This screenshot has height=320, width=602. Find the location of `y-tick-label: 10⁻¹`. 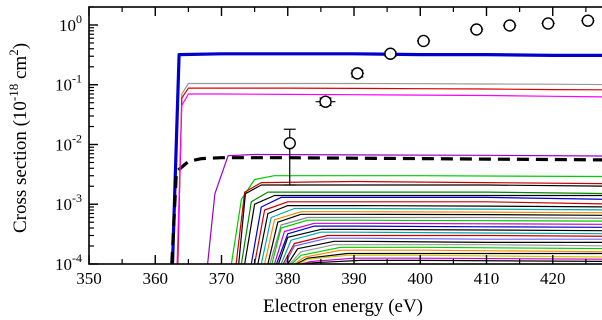

y-tick-label: 10⁻¹ is located at coordinates (68, 83).